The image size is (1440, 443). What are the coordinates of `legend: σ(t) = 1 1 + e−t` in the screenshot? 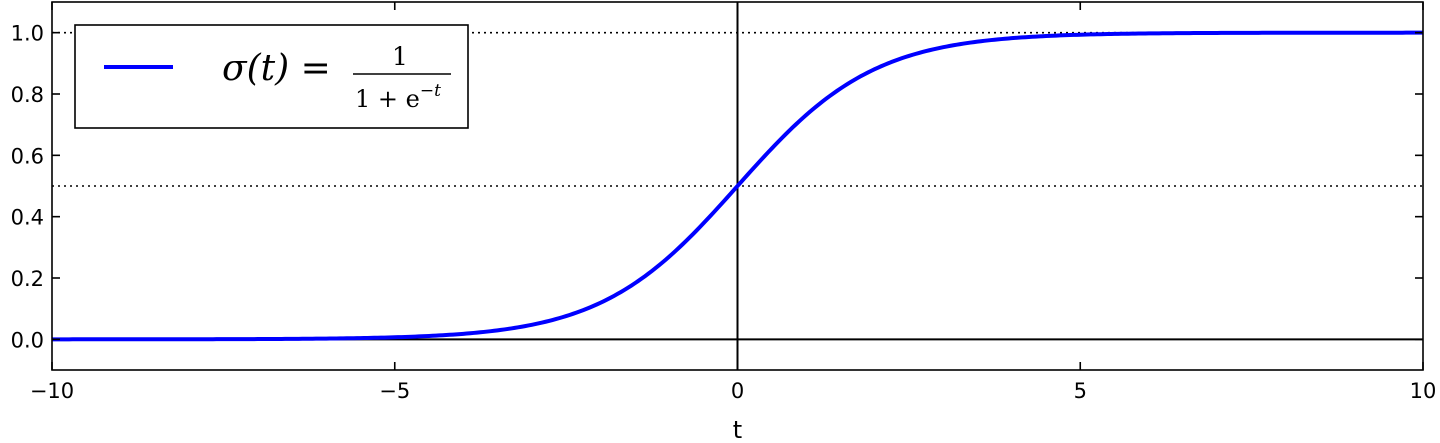 It's located at (271, 76).